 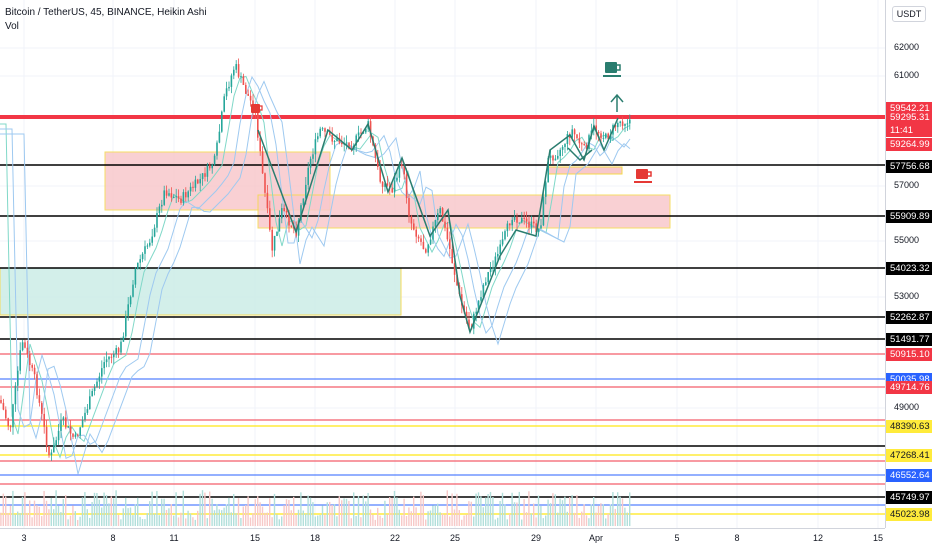 What do you see at coordinates (201, 291) in the screenshot?
I see `demand-zone-left` at bounding box center [201, 291].